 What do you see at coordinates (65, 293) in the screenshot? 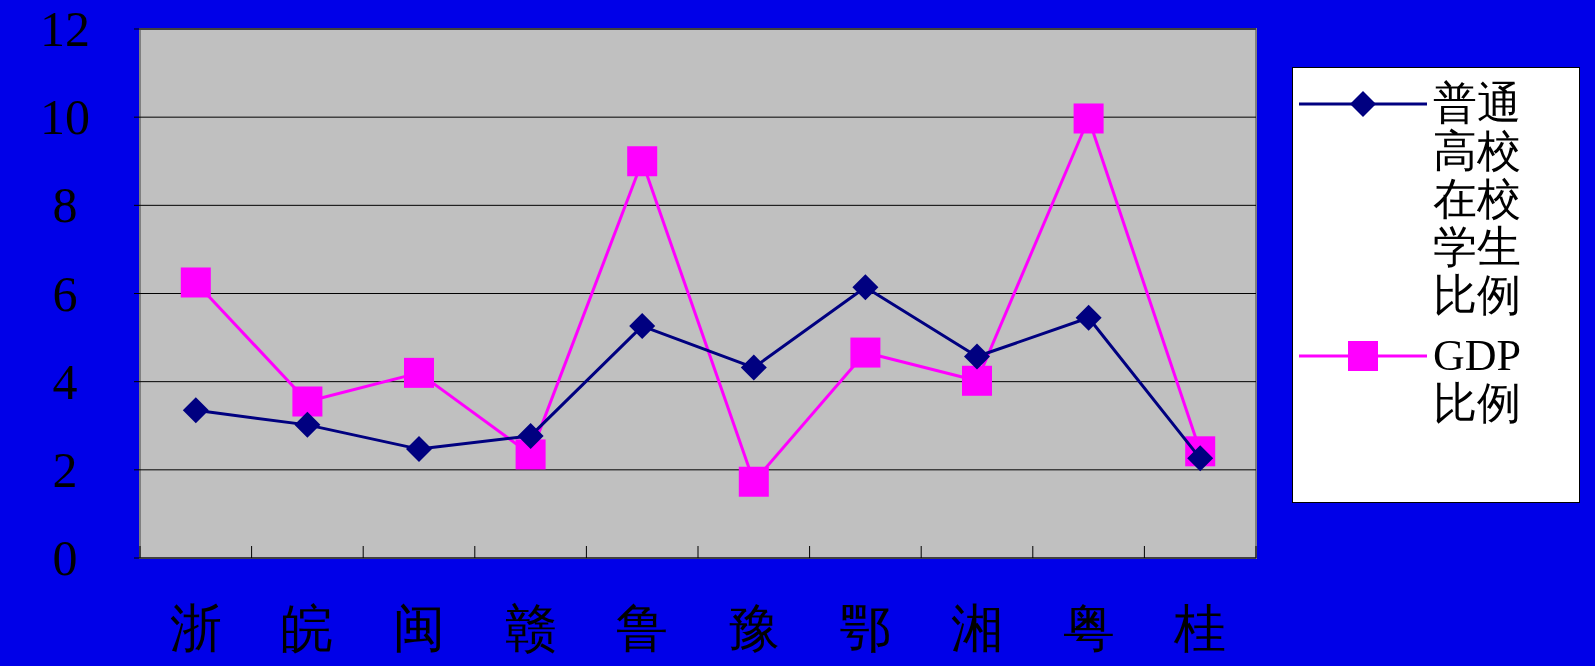
I see `y-tick-label: 6` at bounding box center [65, 293].